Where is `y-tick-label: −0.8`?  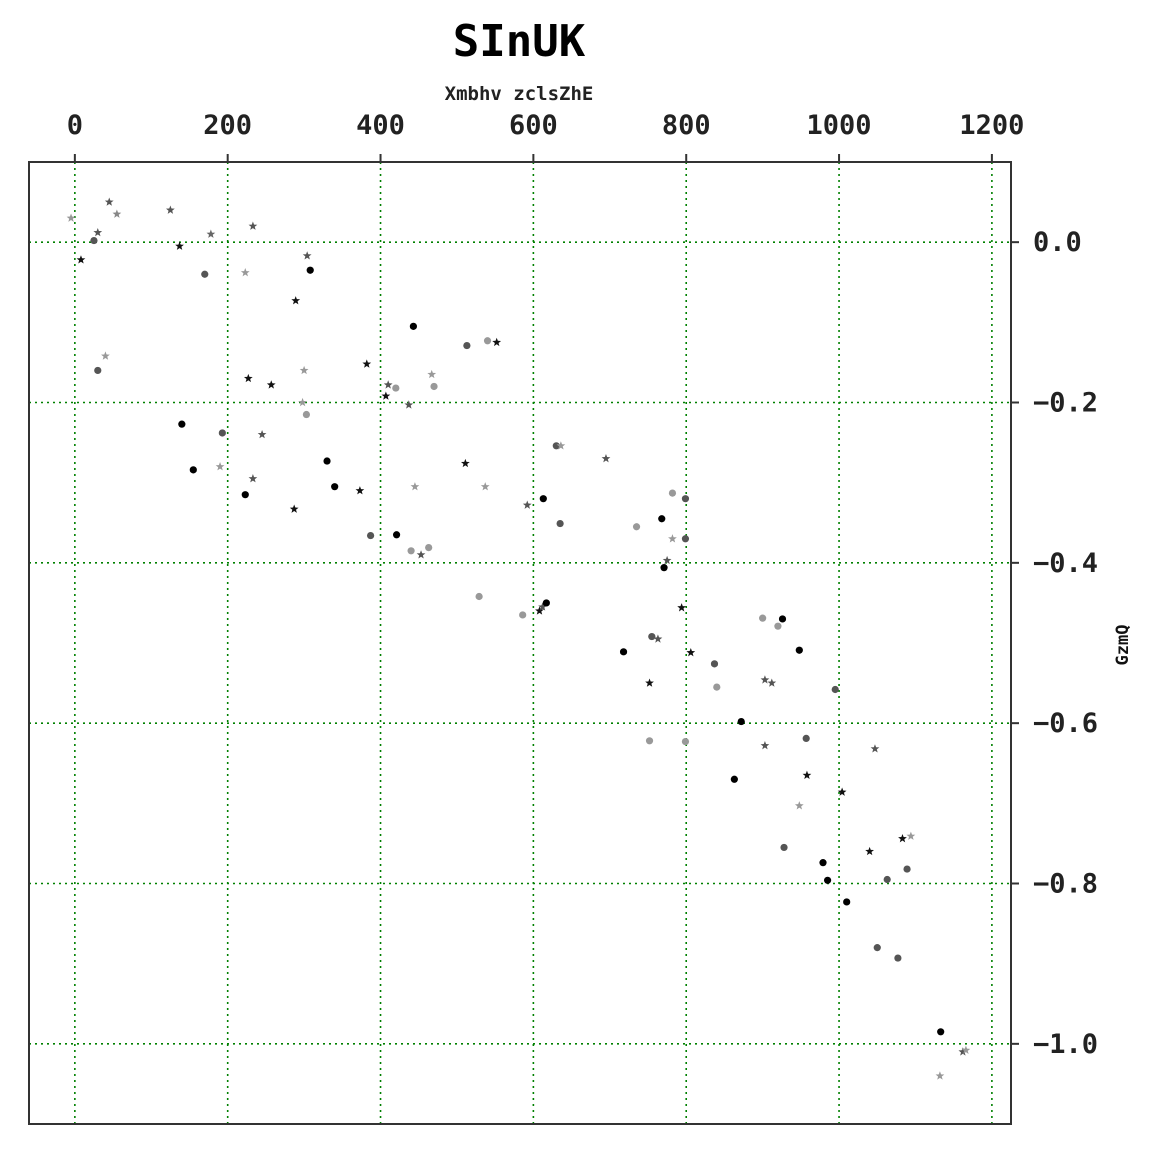 y-tick-label: −0.8 is located at coordinates (1065, 884).